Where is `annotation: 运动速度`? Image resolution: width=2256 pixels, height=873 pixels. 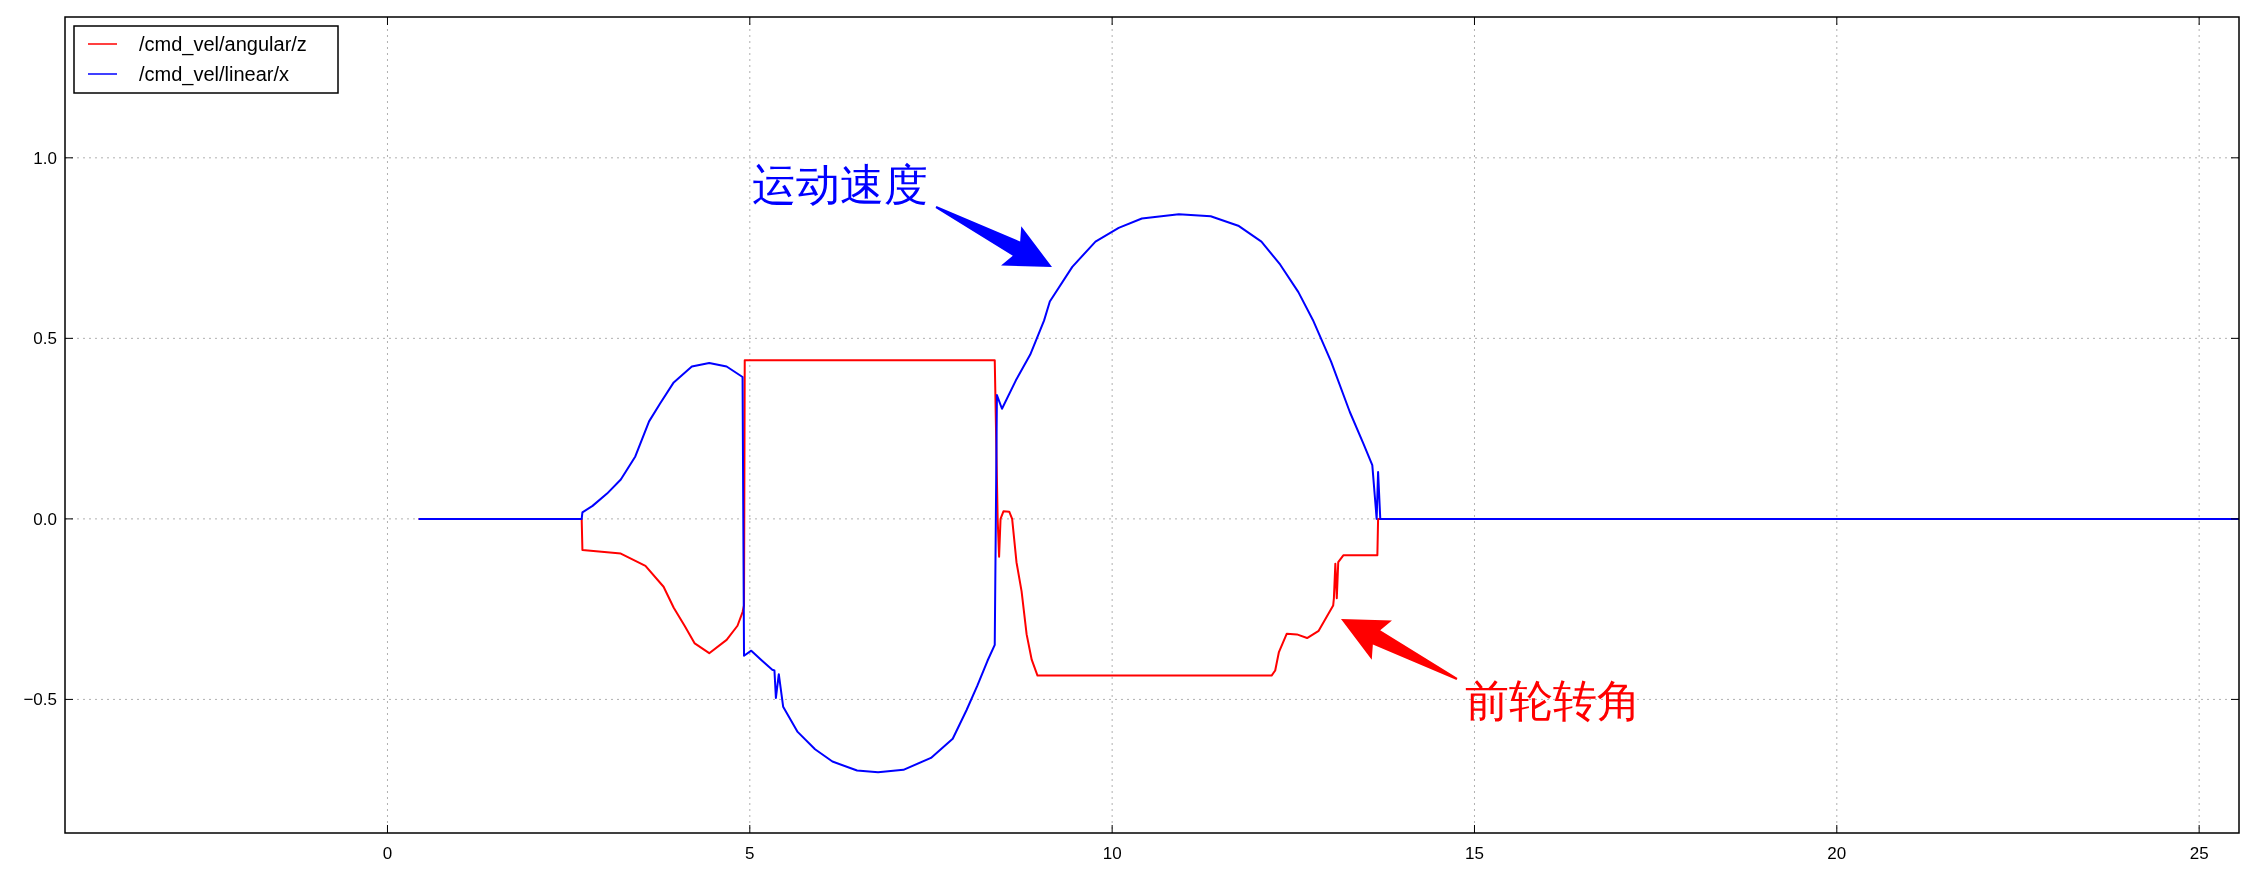
annotation: 运动速度 is located at coordinates (840, 185).